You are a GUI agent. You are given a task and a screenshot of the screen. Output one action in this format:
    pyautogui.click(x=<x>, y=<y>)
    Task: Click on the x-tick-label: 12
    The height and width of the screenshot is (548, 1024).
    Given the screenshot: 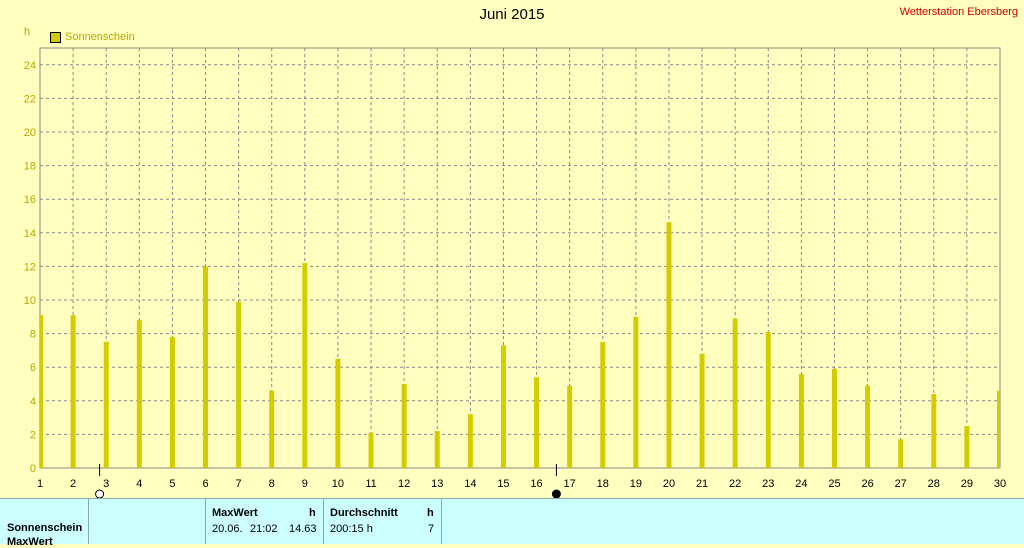 What is the action you would take?
    pyautogui.click(x=404, y=484)
    